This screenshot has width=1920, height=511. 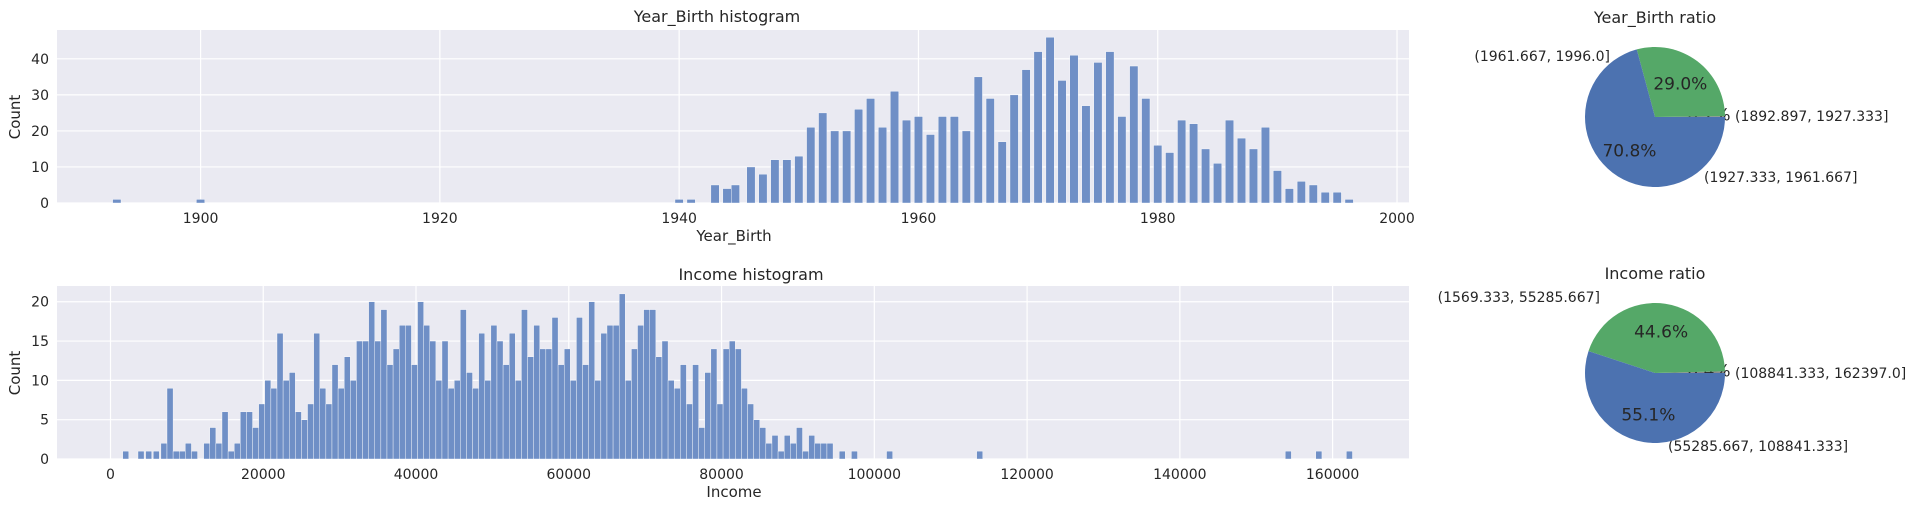 What do you see at coordinates (1519, 298) in the screenshot?
I see `income-pie-label: (1569.333, 55285.667]` at bounding box center [1519, 298].